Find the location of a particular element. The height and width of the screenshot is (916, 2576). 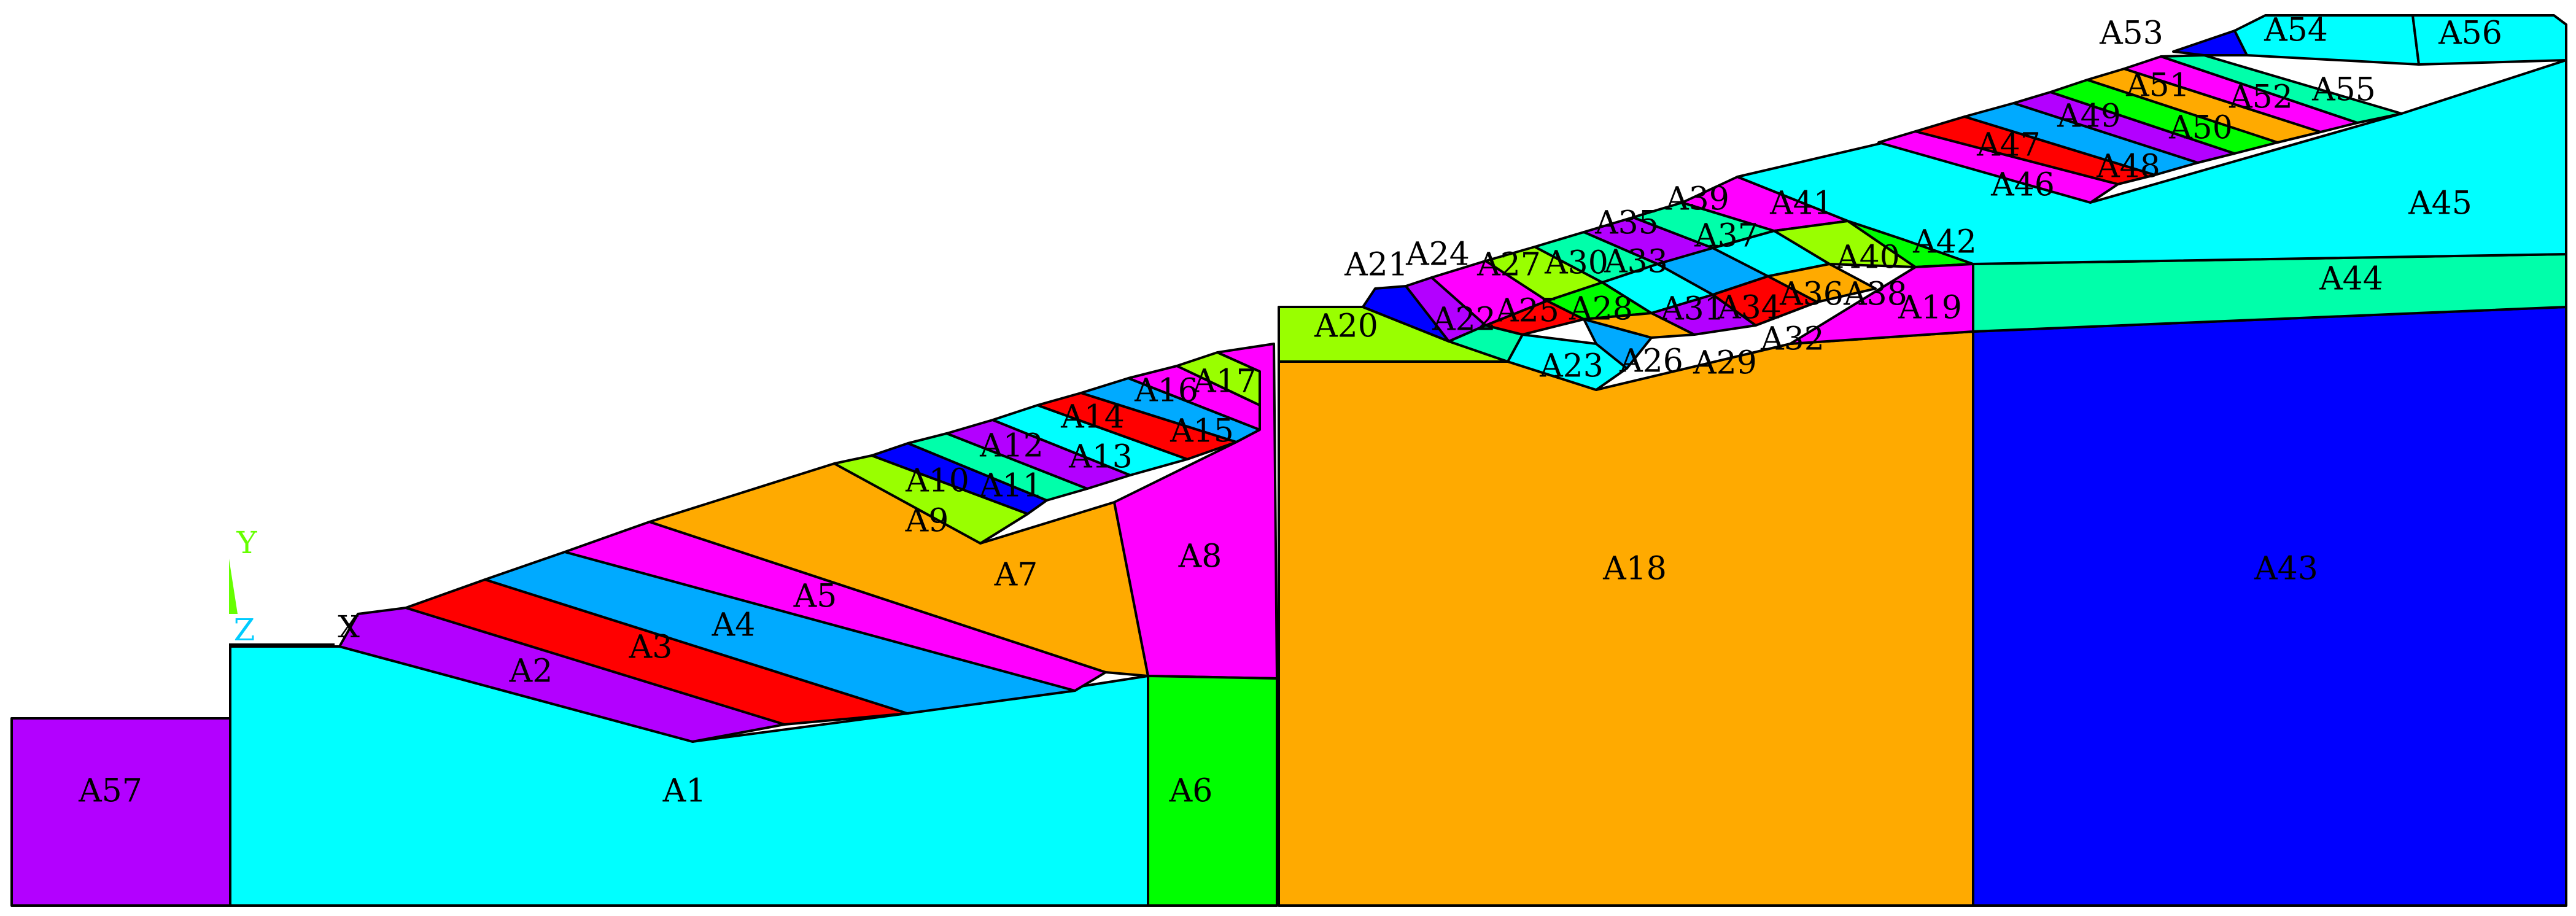

area-A57 is located at coordinates (120, 812).